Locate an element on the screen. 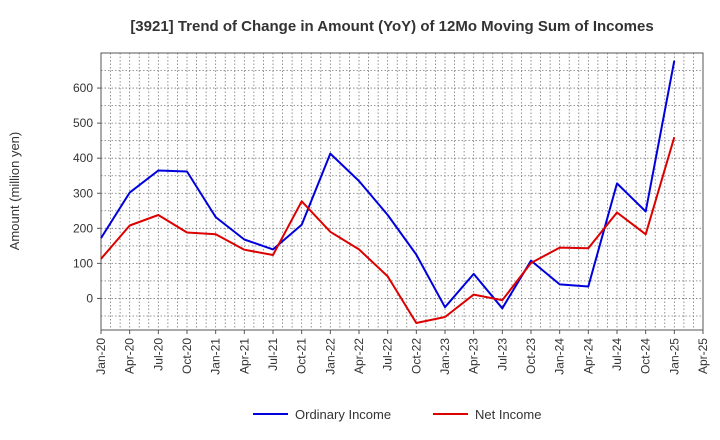 This screenshot has height=440, width=720. x-tick-label: Apr-23 is located at coordinates (474, 356).